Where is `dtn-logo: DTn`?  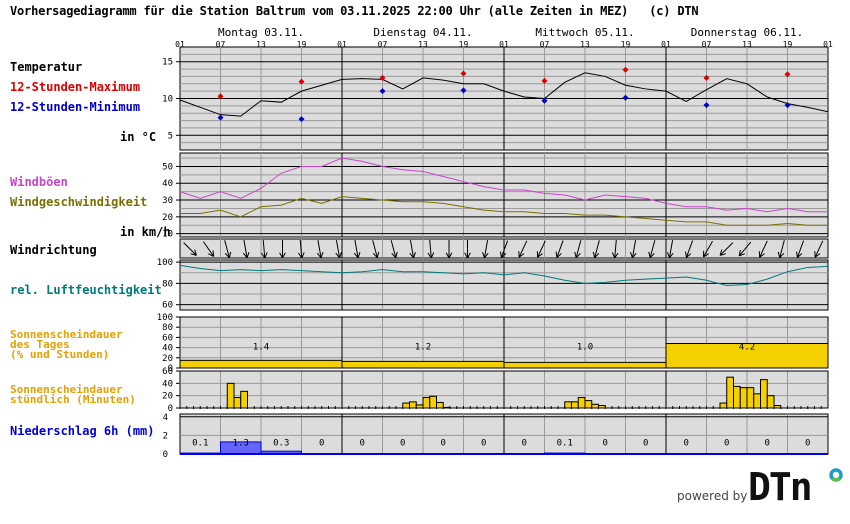 dtn-logo: DTn is located at coordinates (798, 487).